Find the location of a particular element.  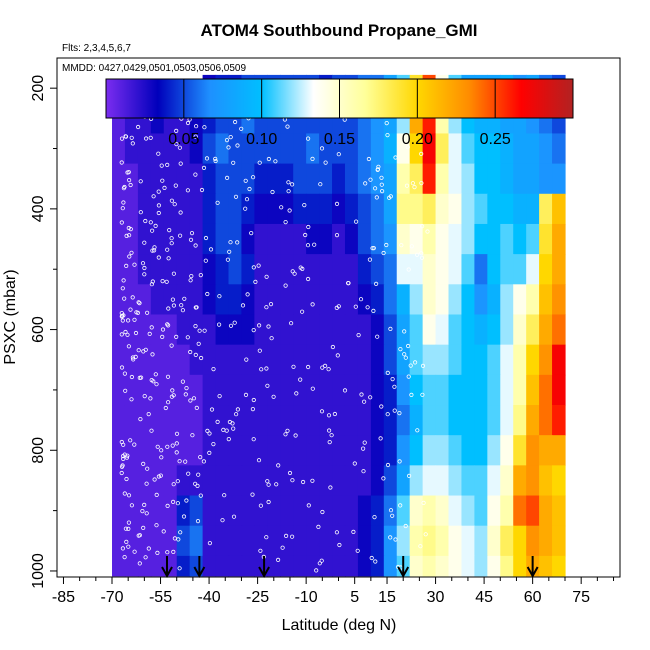

x-tick-label: 30 is located at coordinates (436, 597).